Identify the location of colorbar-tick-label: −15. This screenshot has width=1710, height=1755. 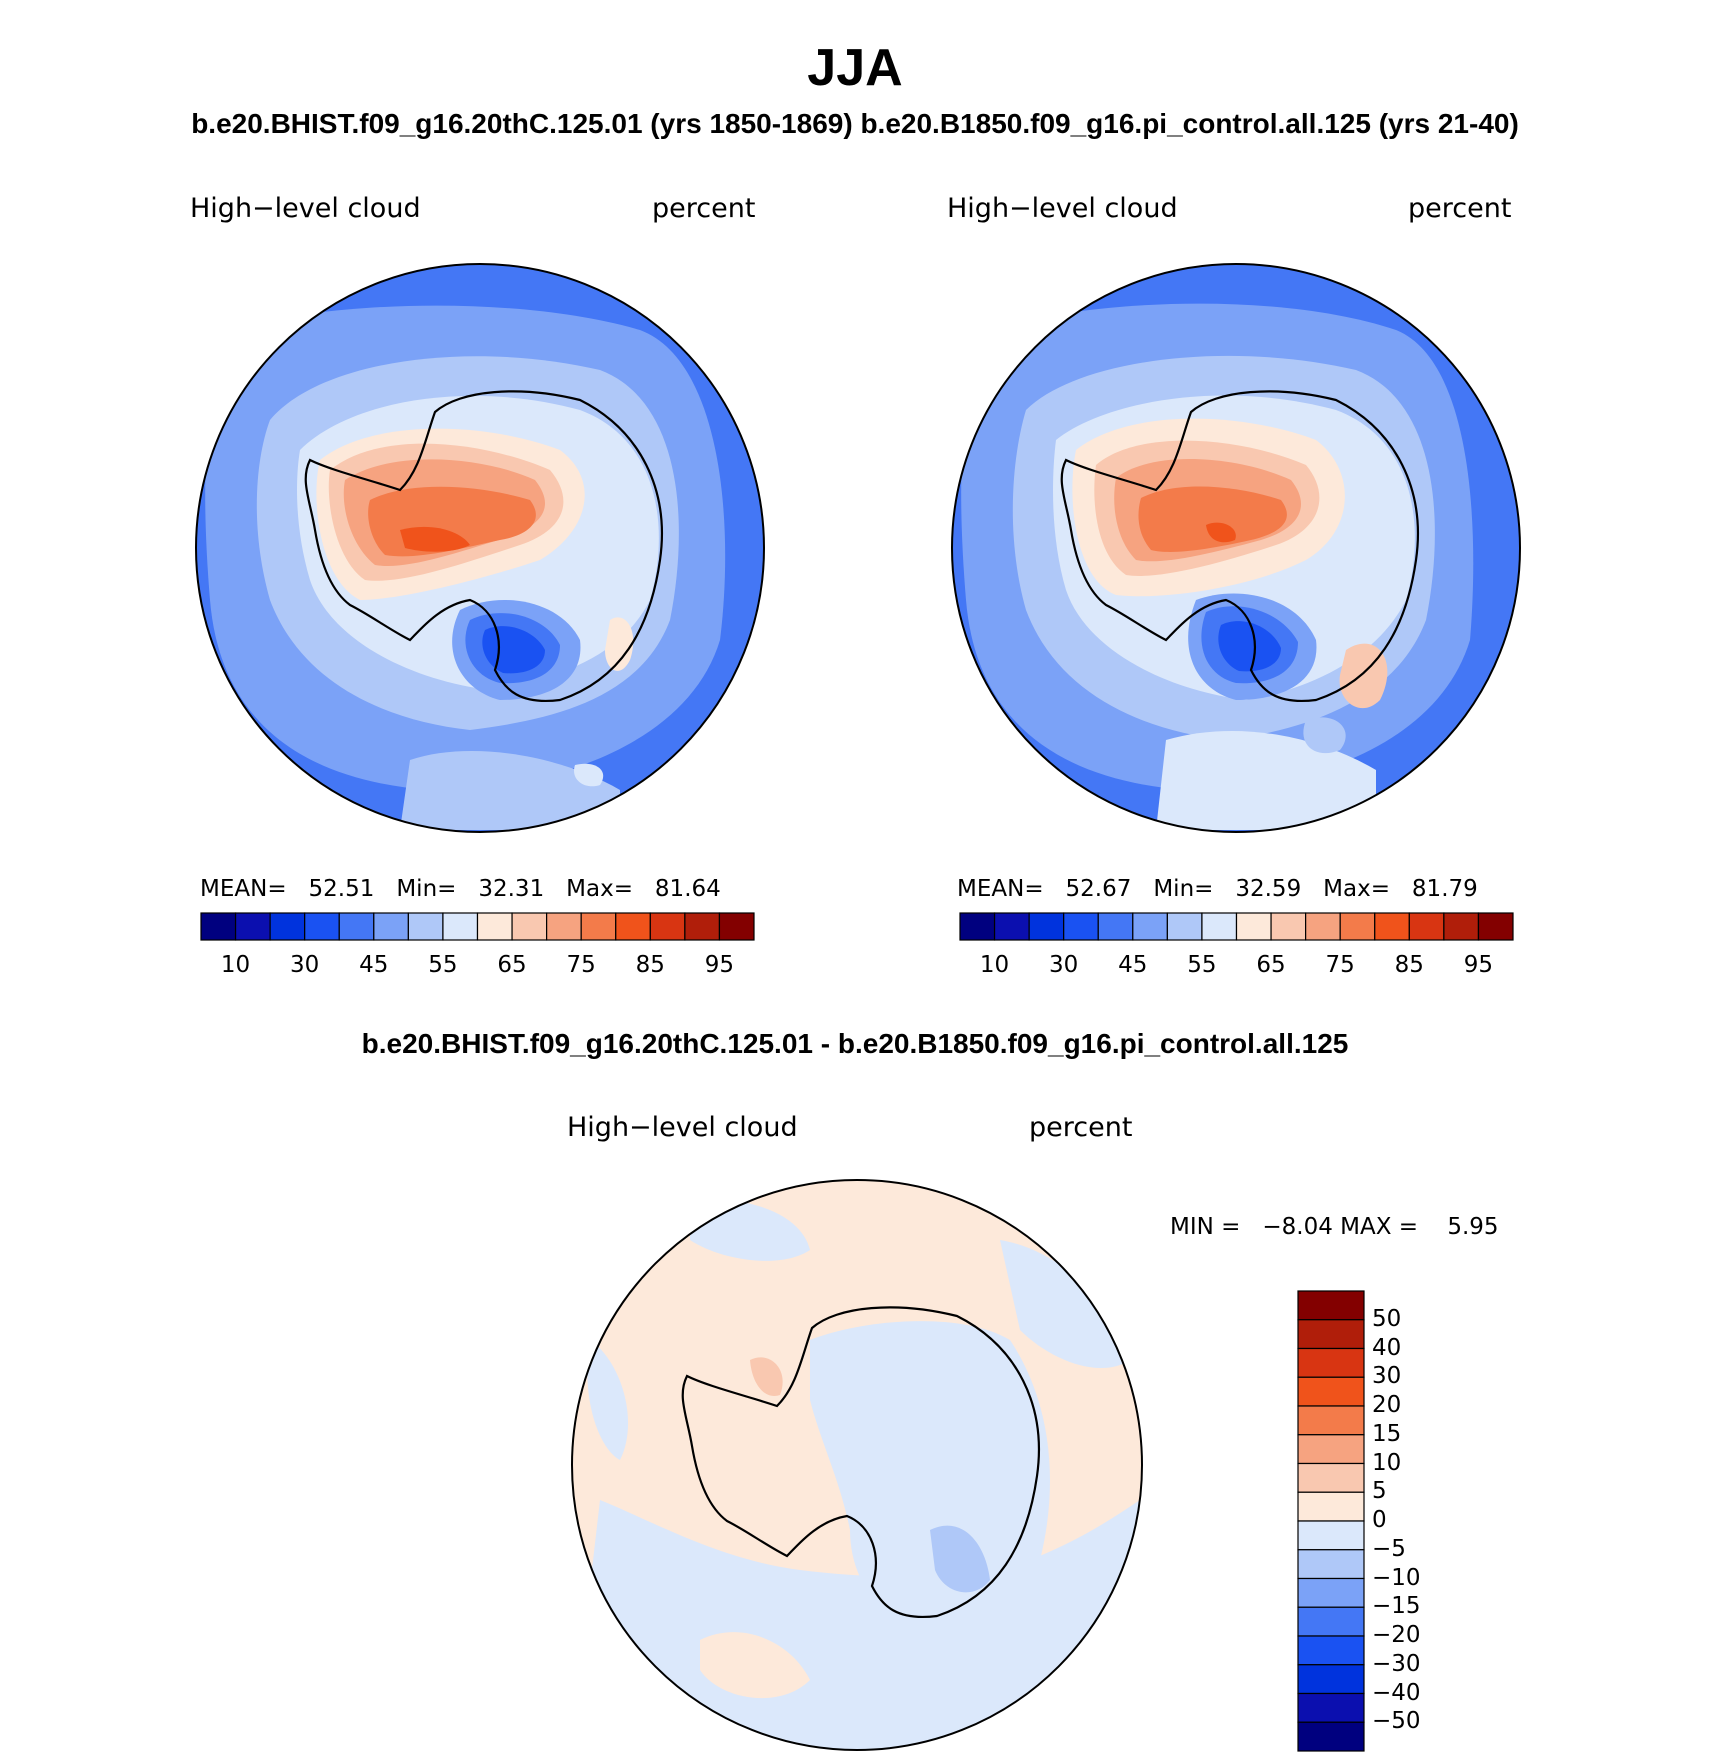
(1396, 1606).